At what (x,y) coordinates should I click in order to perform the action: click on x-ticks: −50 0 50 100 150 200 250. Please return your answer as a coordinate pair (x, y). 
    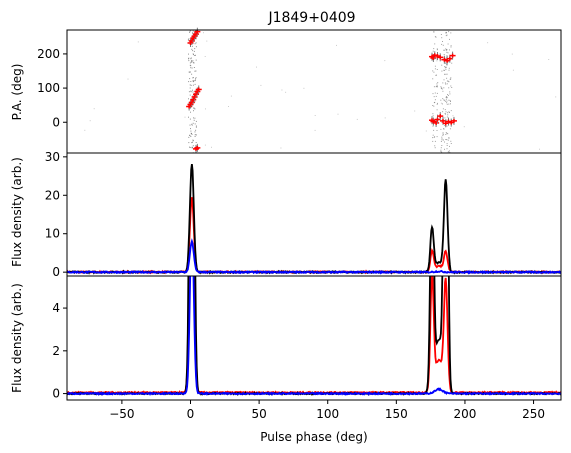
    Looking at the image, I should click on (327, 410).